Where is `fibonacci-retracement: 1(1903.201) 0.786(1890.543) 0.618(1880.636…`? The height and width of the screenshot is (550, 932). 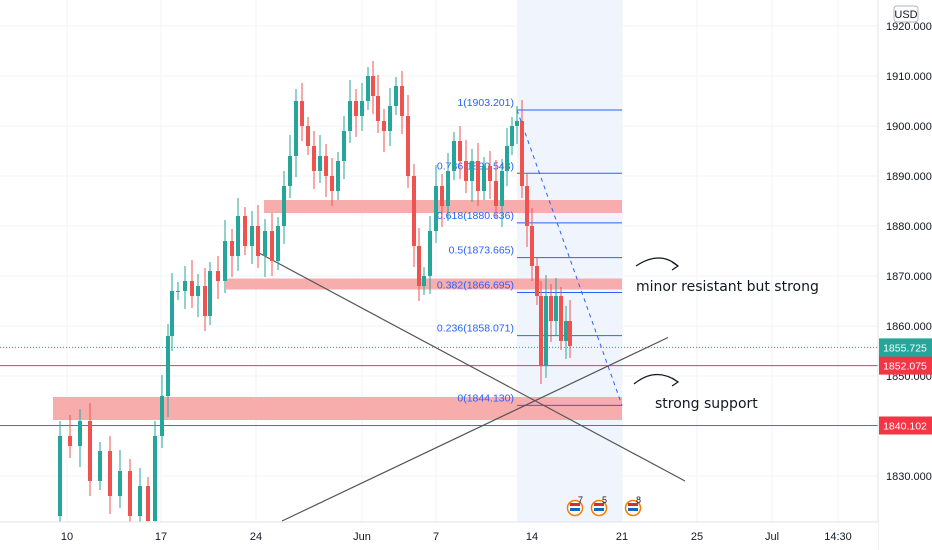 fibonacci-retracement: 1(1903.201) 0.786(1890.543) 0.618(1880.636… is located at coordinates (530, 251).